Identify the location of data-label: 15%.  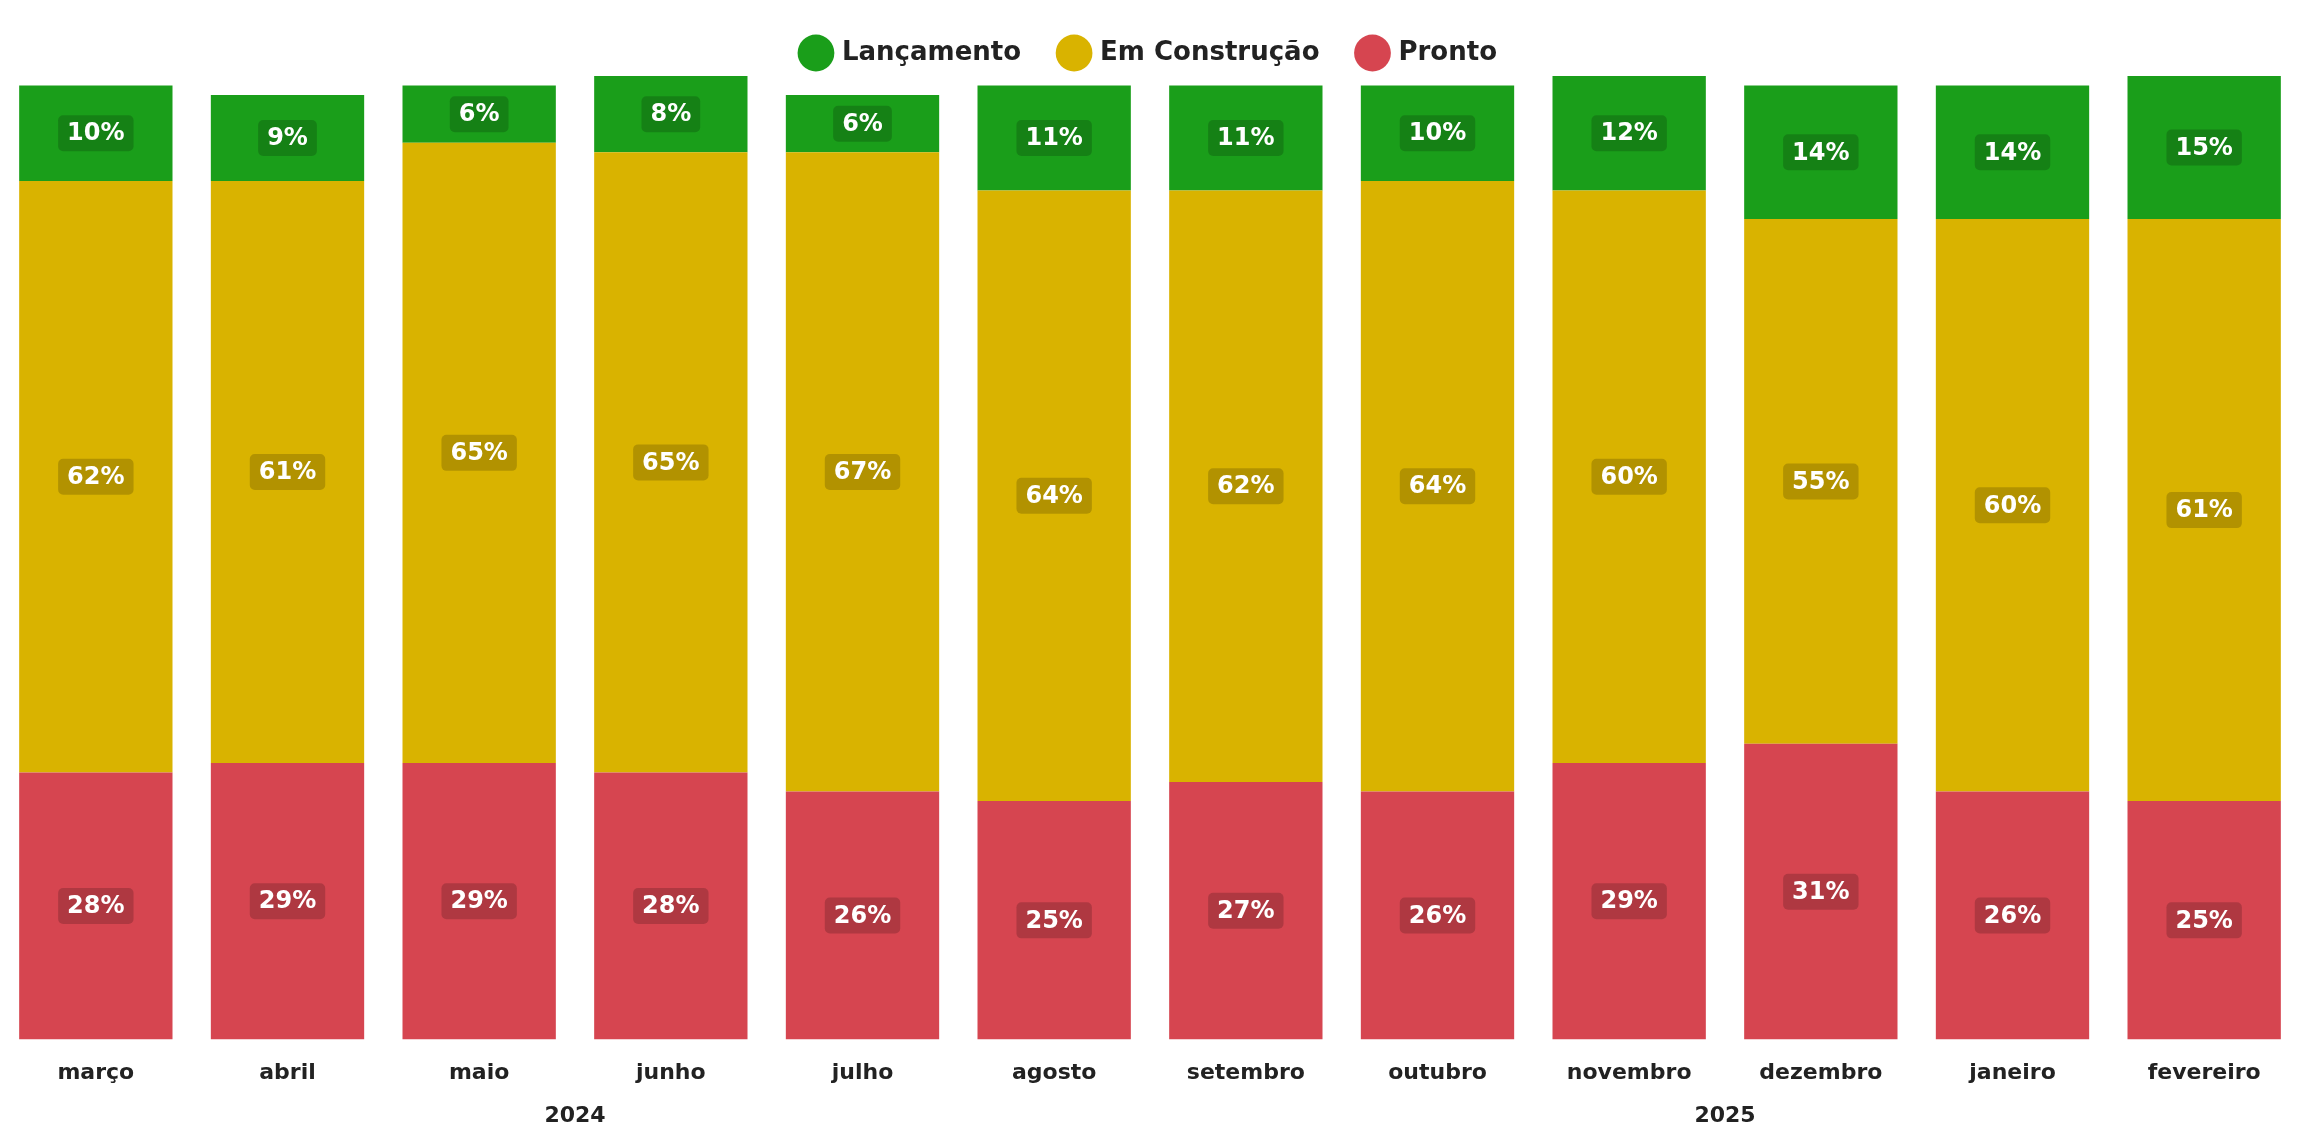
(2204, 146).